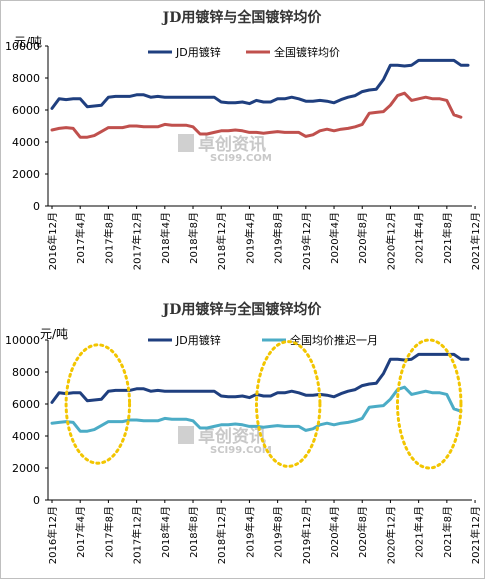 This screenshot has height=579, width=485. What do you see at coordinates (334, 340) in the screenshot?
I see `legend-label-2: 全国均价推迟一月` at bounding box center [334, 340].